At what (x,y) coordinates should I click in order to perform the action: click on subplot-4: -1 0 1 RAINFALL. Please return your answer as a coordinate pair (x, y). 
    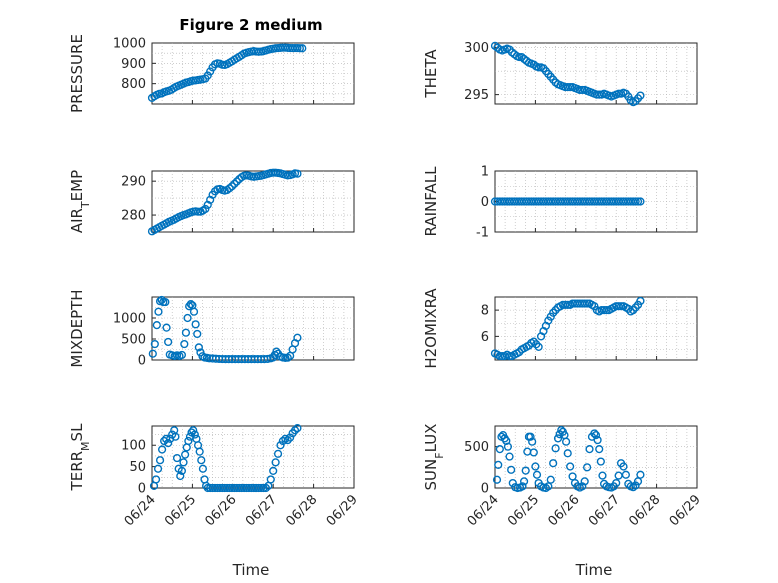
    Looking at the image, I should click on (560, 203).